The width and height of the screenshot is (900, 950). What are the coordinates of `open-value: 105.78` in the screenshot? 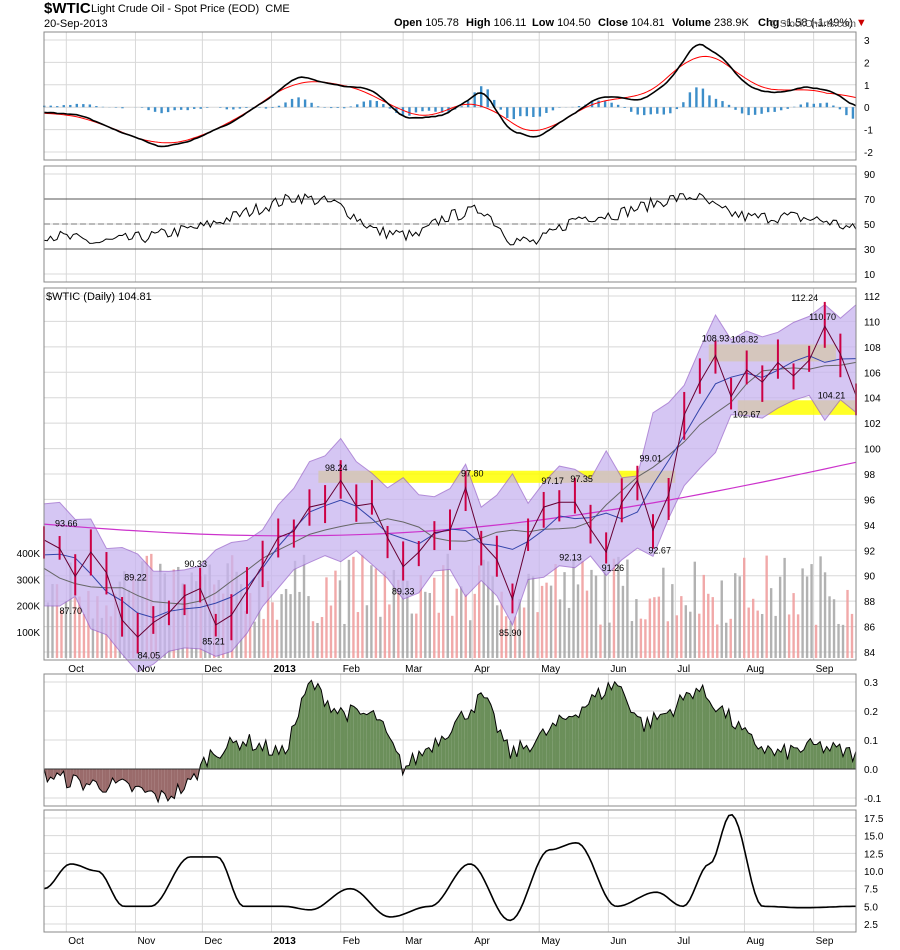 It's located at (442, 23).